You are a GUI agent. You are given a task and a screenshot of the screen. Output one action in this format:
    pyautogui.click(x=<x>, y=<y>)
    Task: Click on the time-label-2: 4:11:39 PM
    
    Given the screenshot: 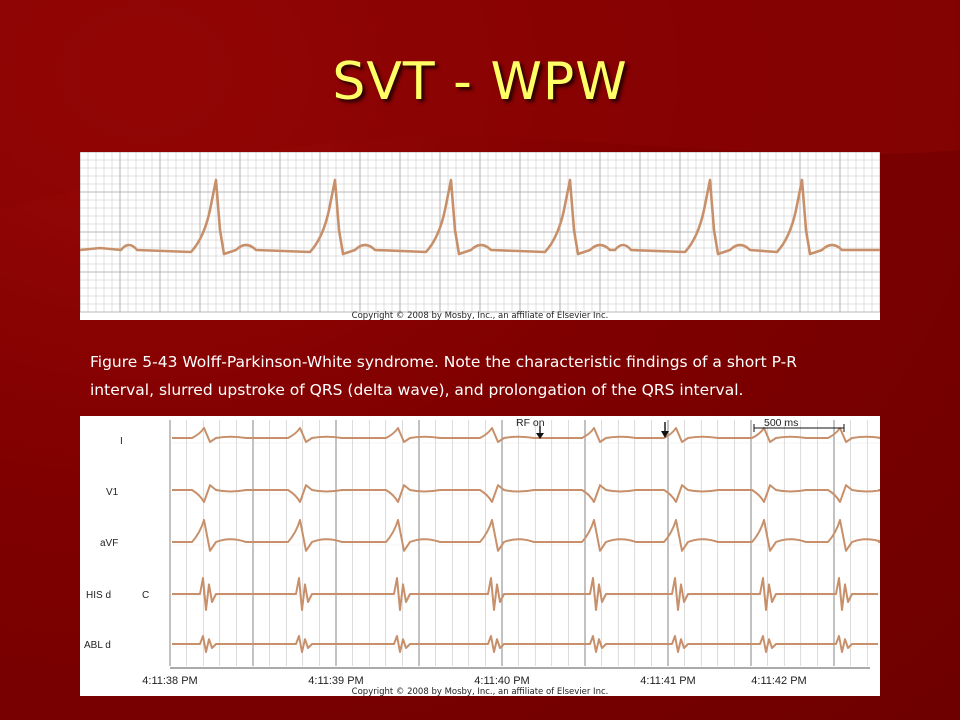 What is the action you would take?
    pyautogui.click(x=335, y=681)
    